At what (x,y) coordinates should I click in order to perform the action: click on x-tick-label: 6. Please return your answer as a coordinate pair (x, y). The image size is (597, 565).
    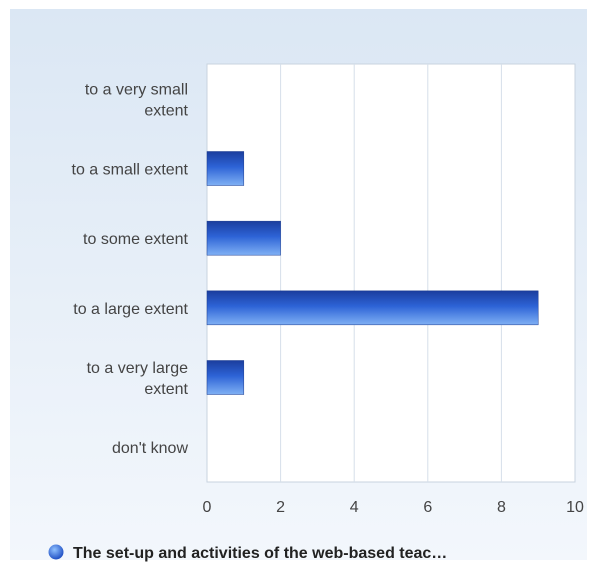
    Looking at the image, I should click on (427, 507).